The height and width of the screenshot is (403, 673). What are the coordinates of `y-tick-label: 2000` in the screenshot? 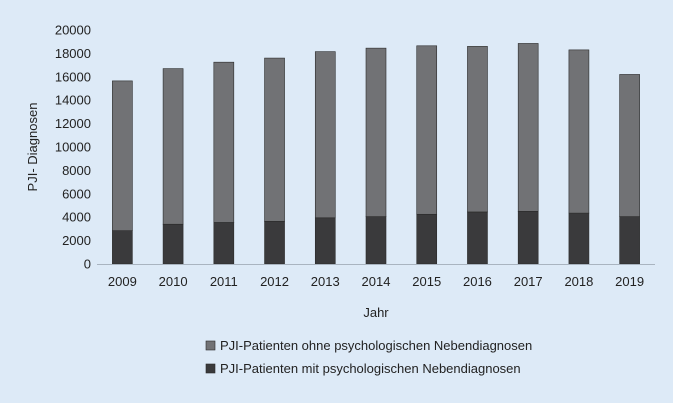 It's located at (76, 240).